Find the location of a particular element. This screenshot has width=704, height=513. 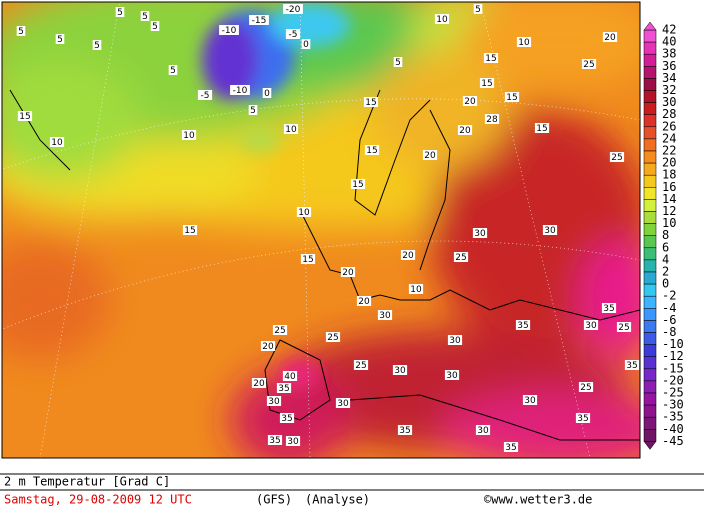

colorbar-label: 8 is located at coordinates (665, 235).